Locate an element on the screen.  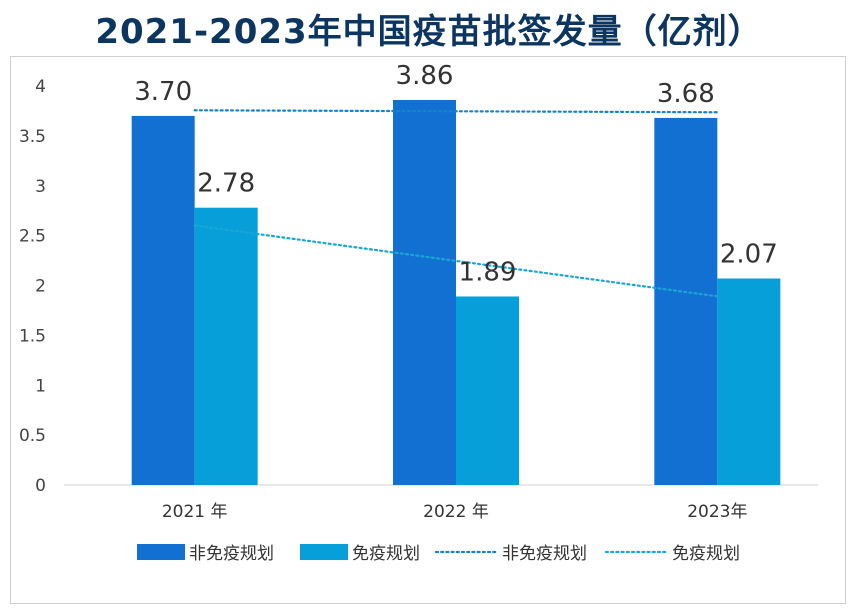
data-label: 3.86 is located at coordinates (425, 76).